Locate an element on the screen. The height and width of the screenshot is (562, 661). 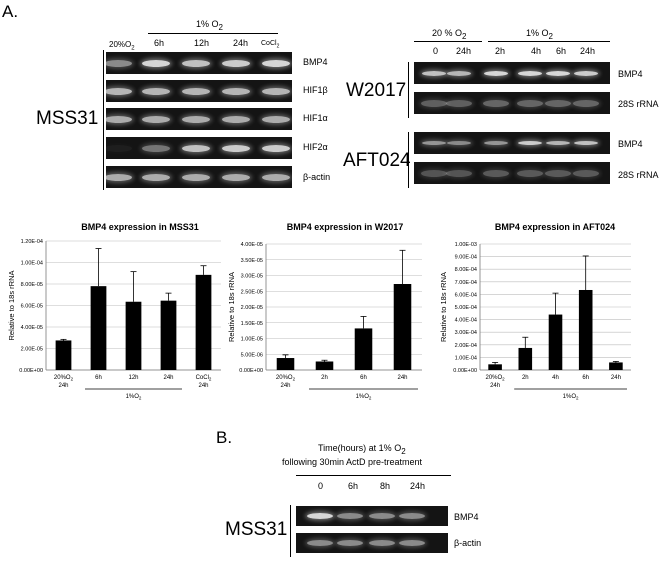
panel-b-gel-bmp4 is located at coordinates (372, 516).